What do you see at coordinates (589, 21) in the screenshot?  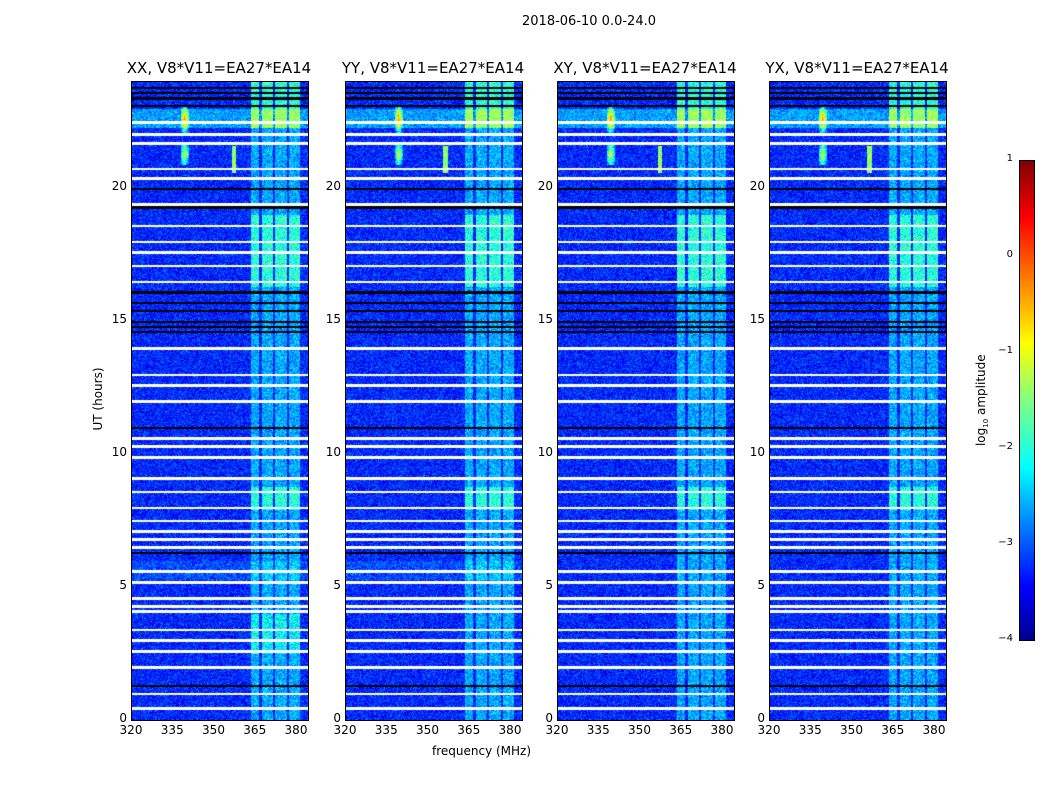 I see `figure-title: 2018-06-10 0.0-24.0` at bounding box center [589, 21].